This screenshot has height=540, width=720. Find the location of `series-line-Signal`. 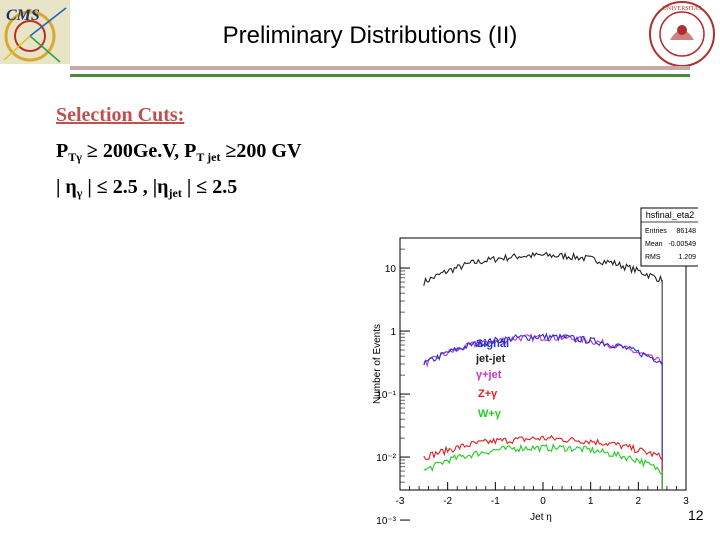

series-line-Signal is located at coordinates (543, 349).